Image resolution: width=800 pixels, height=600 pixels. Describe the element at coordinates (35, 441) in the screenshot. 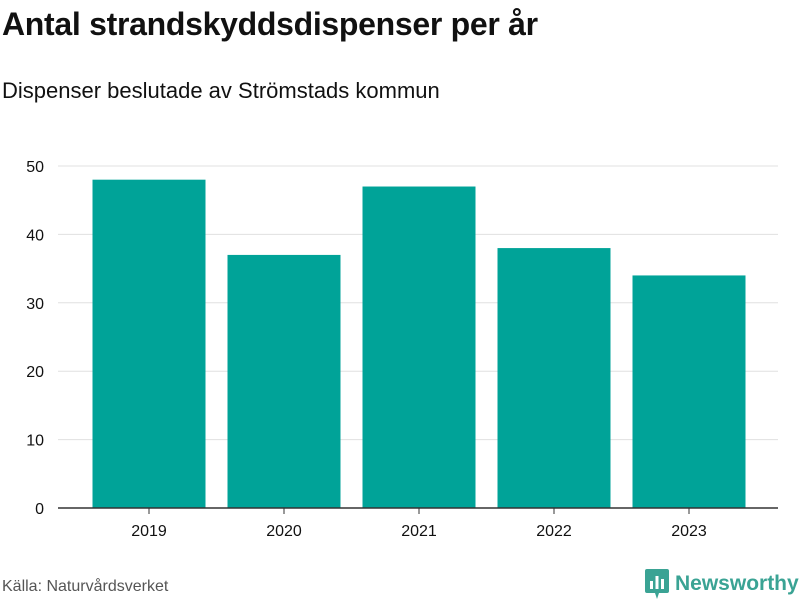

I see `y-tick-label: 10` at that location.